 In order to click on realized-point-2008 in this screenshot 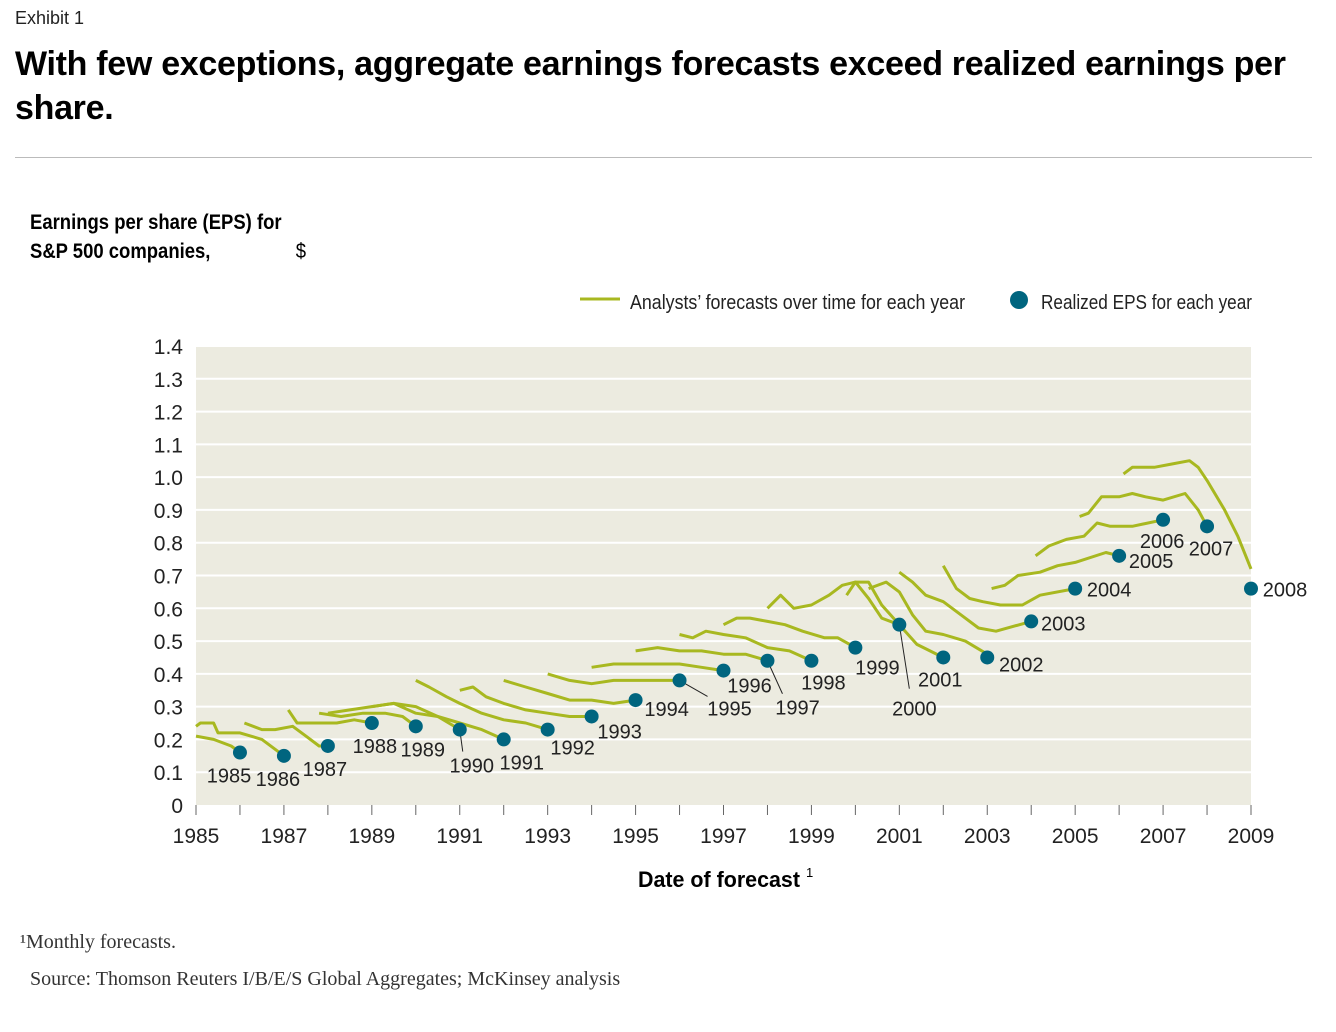, I will do `click(1251, 588)`.